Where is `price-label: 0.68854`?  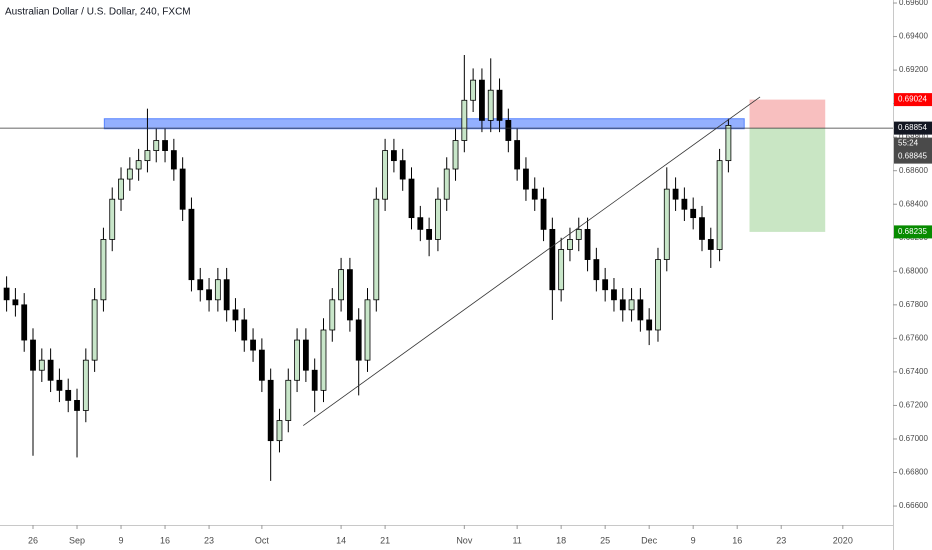
price-label: 0.68854 is located at coordinates (912, 127).